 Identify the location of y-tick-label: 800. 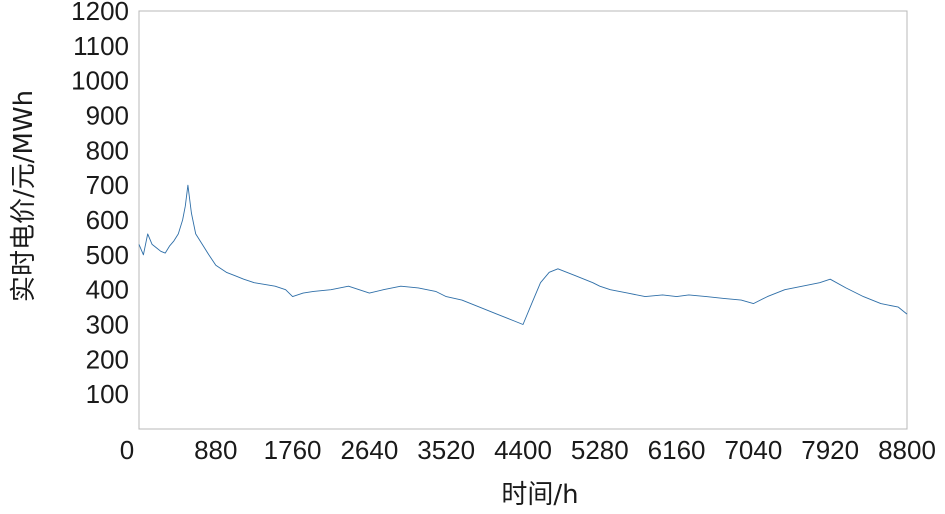
(107, 150).